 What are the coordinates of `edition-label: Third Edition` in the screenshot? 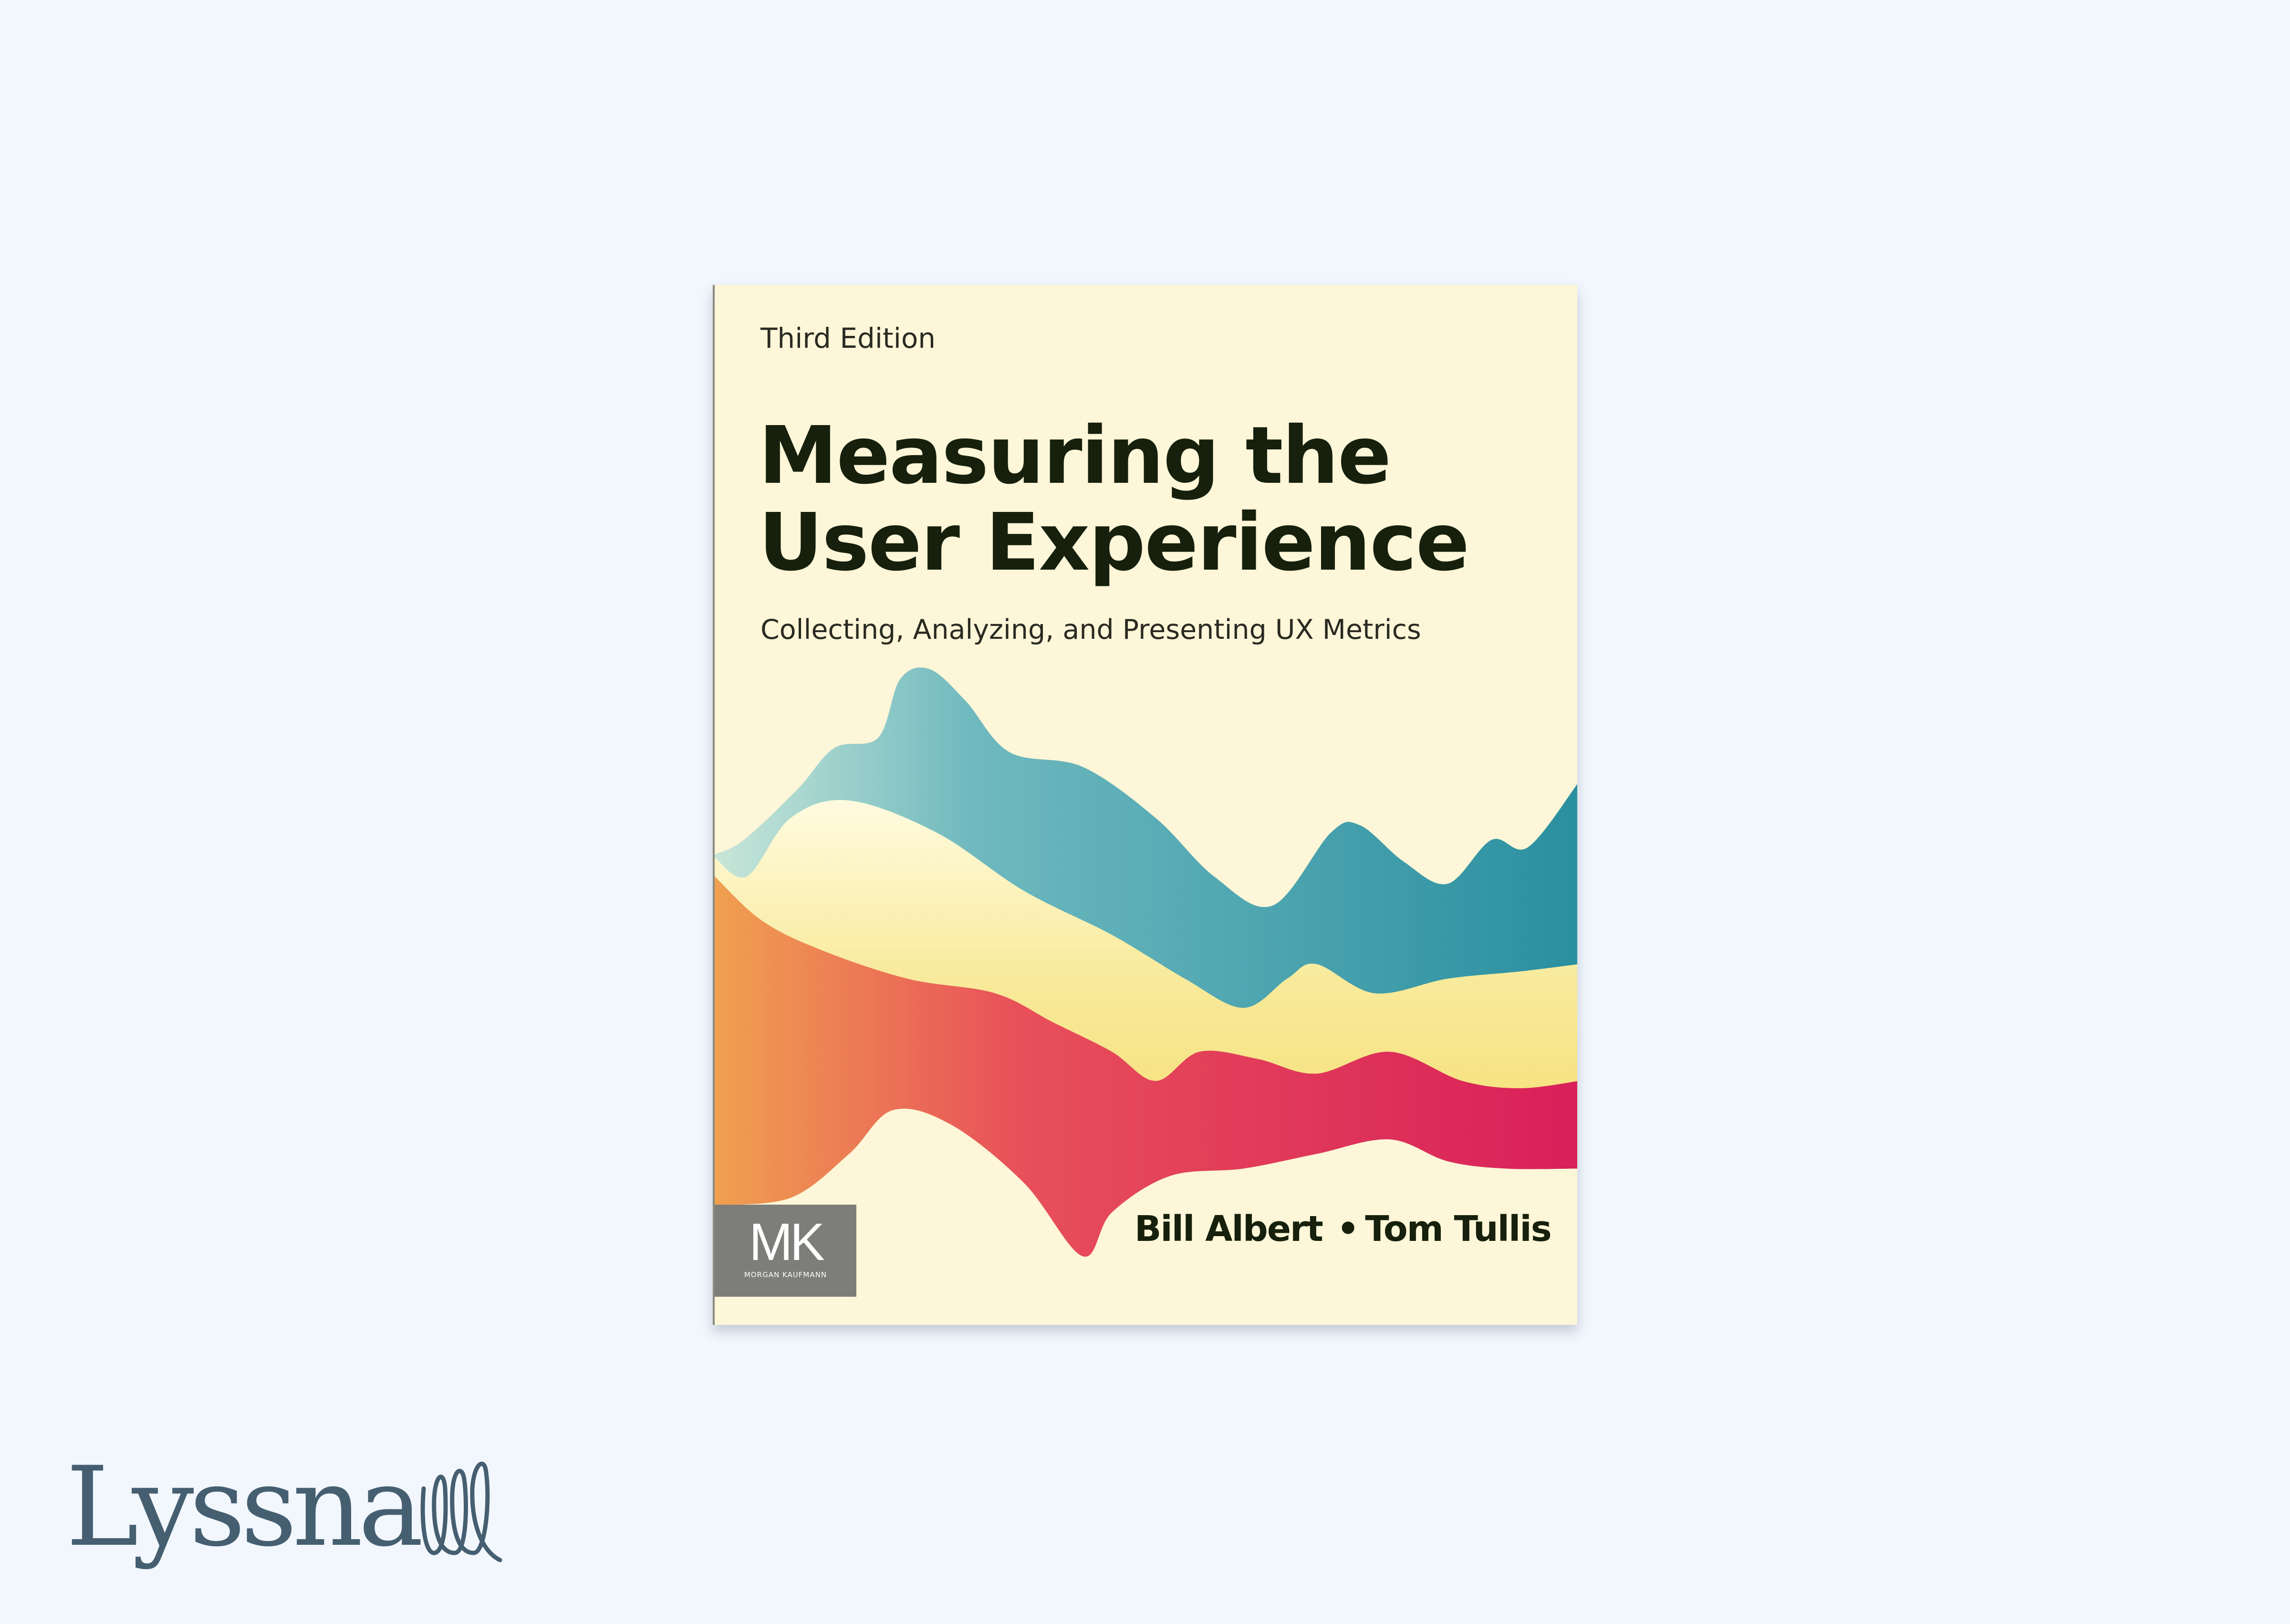 It's located at (848, 338).